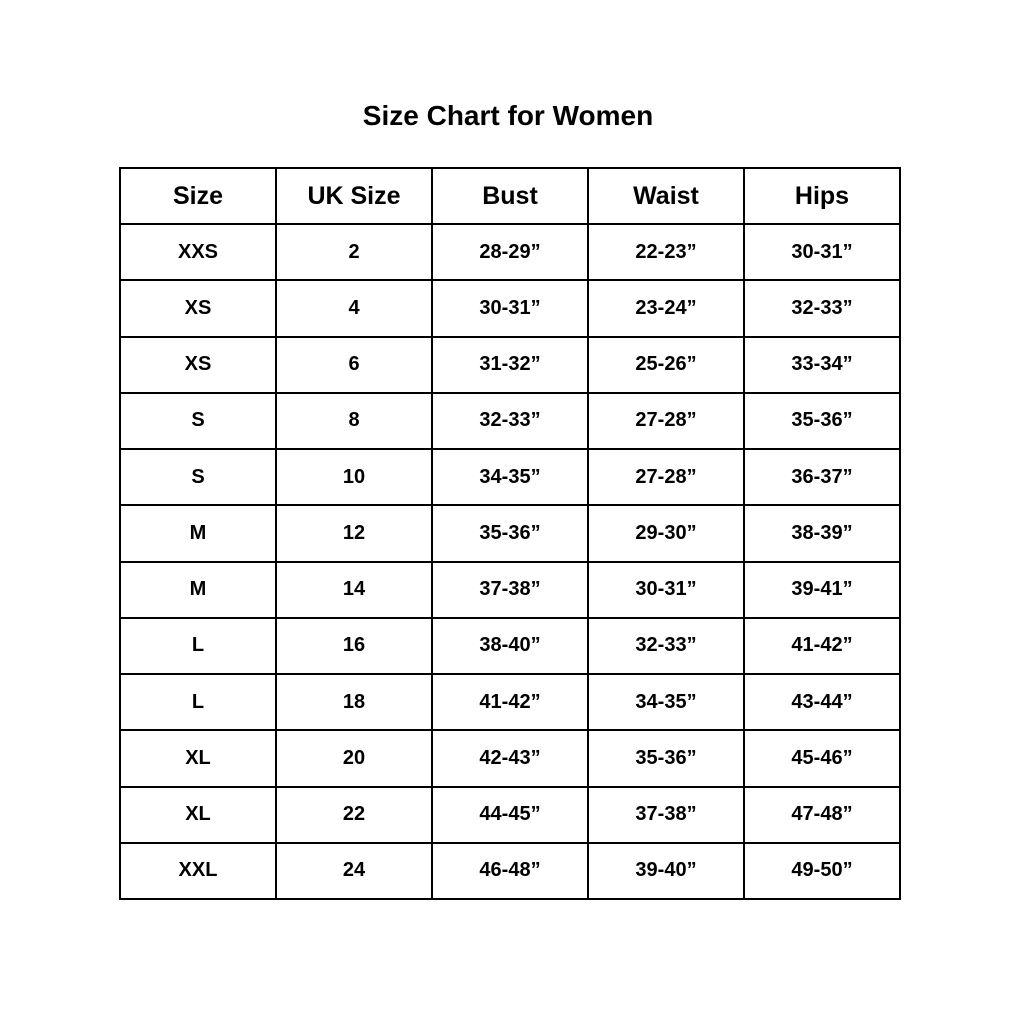 This screenshot has height=1024, width=1024. I want to click on cell-bust: 46-48”, so click(510, 871).